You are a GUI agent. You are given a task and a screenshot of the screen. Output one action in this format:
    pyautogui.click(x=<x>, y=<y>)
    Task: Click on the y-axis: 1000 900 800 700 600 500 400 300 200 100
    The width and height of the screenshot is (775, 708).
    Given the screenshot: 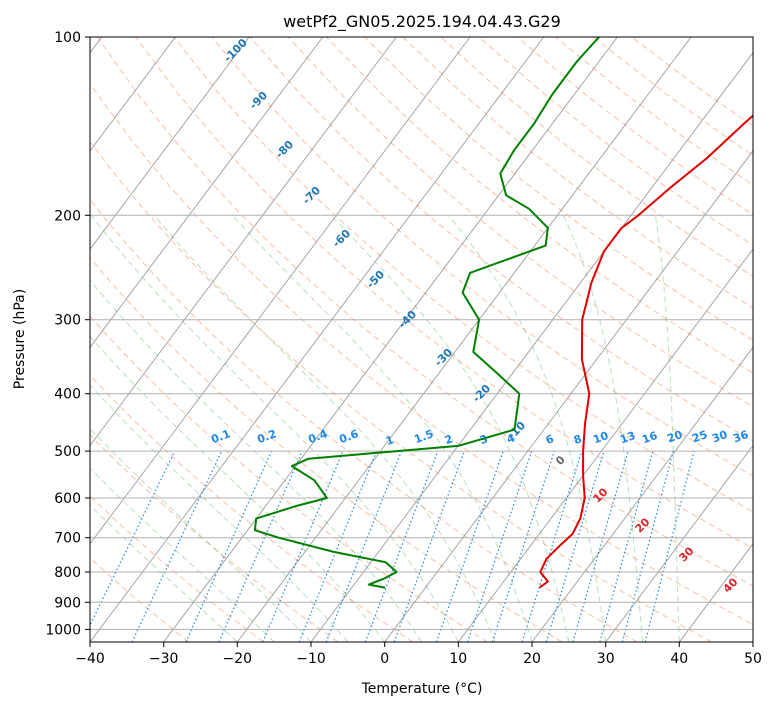 What is the action you would take?
    pyautogui.click(x=67, y=334)
    